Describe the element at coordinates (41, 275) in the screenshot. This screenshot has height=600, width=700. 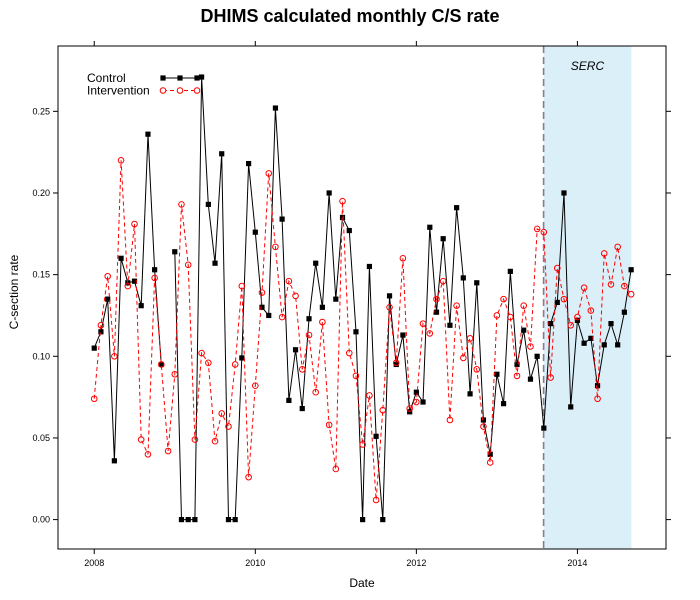
I see `y-tick-label: 0.15` at that location.